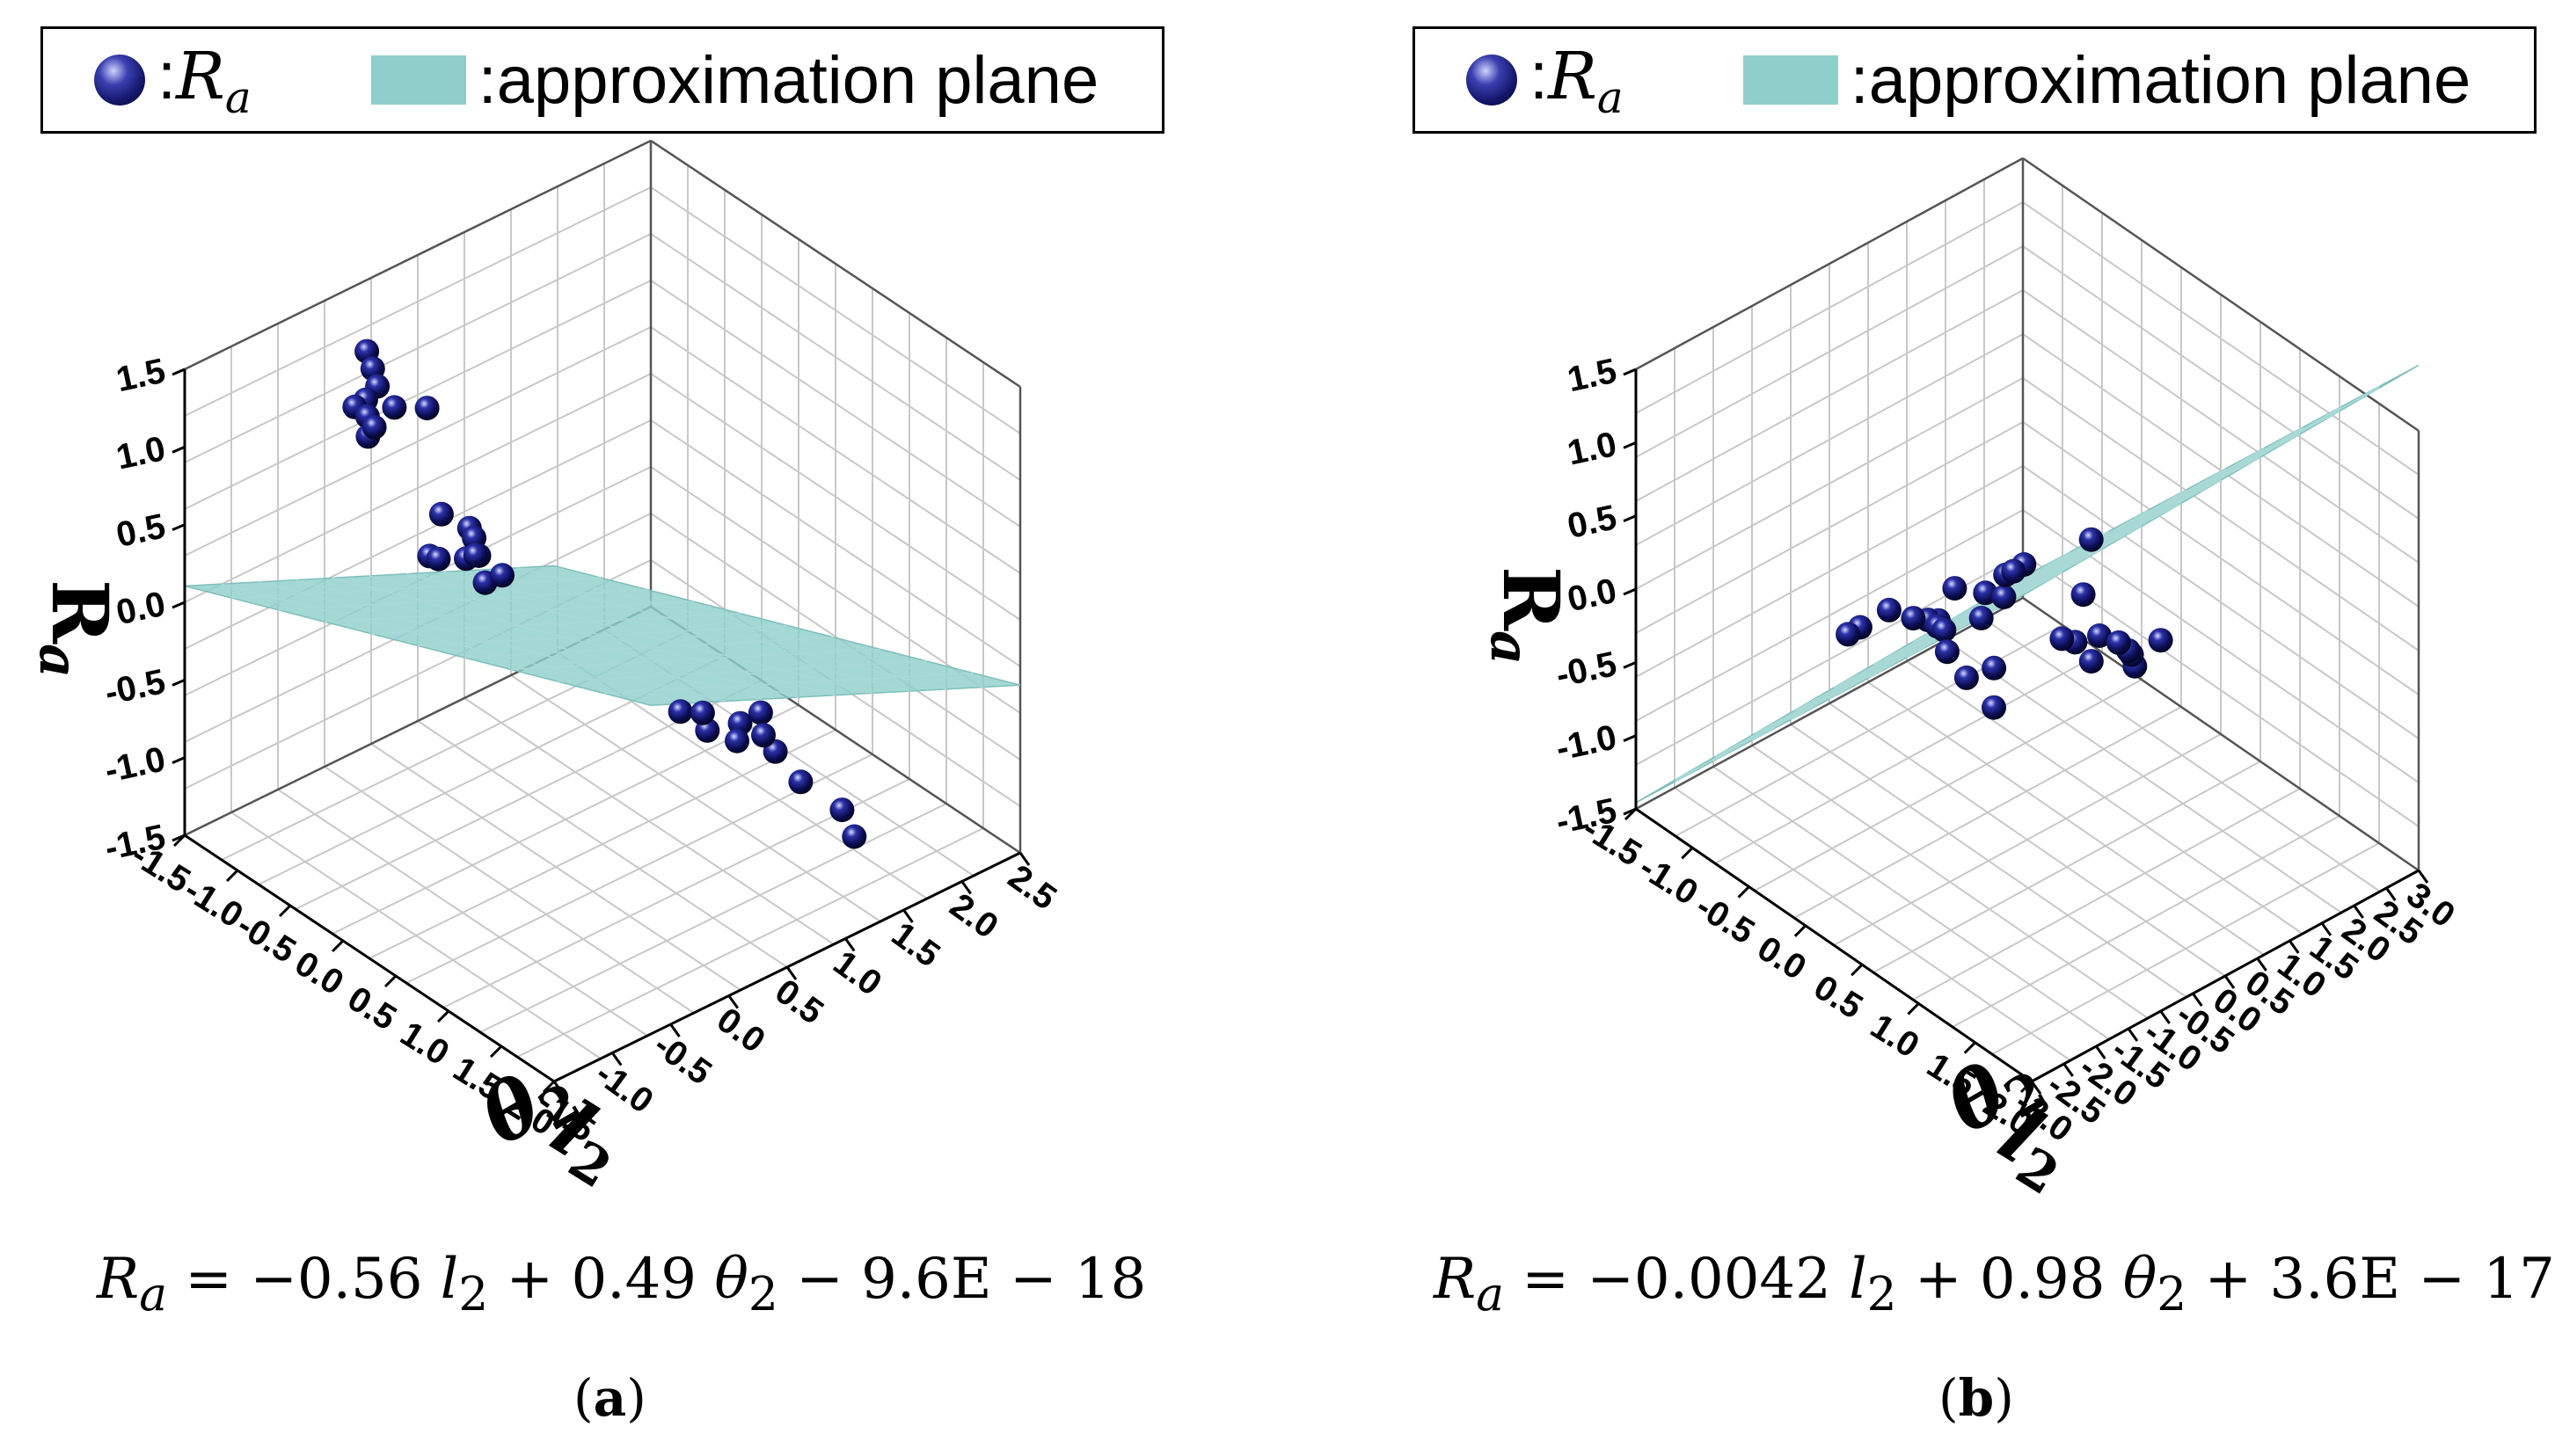  Describe the element at coordinates (1975, 80) in the screenshot. I see `legend-b: :Ra :approximation plane` at that location.